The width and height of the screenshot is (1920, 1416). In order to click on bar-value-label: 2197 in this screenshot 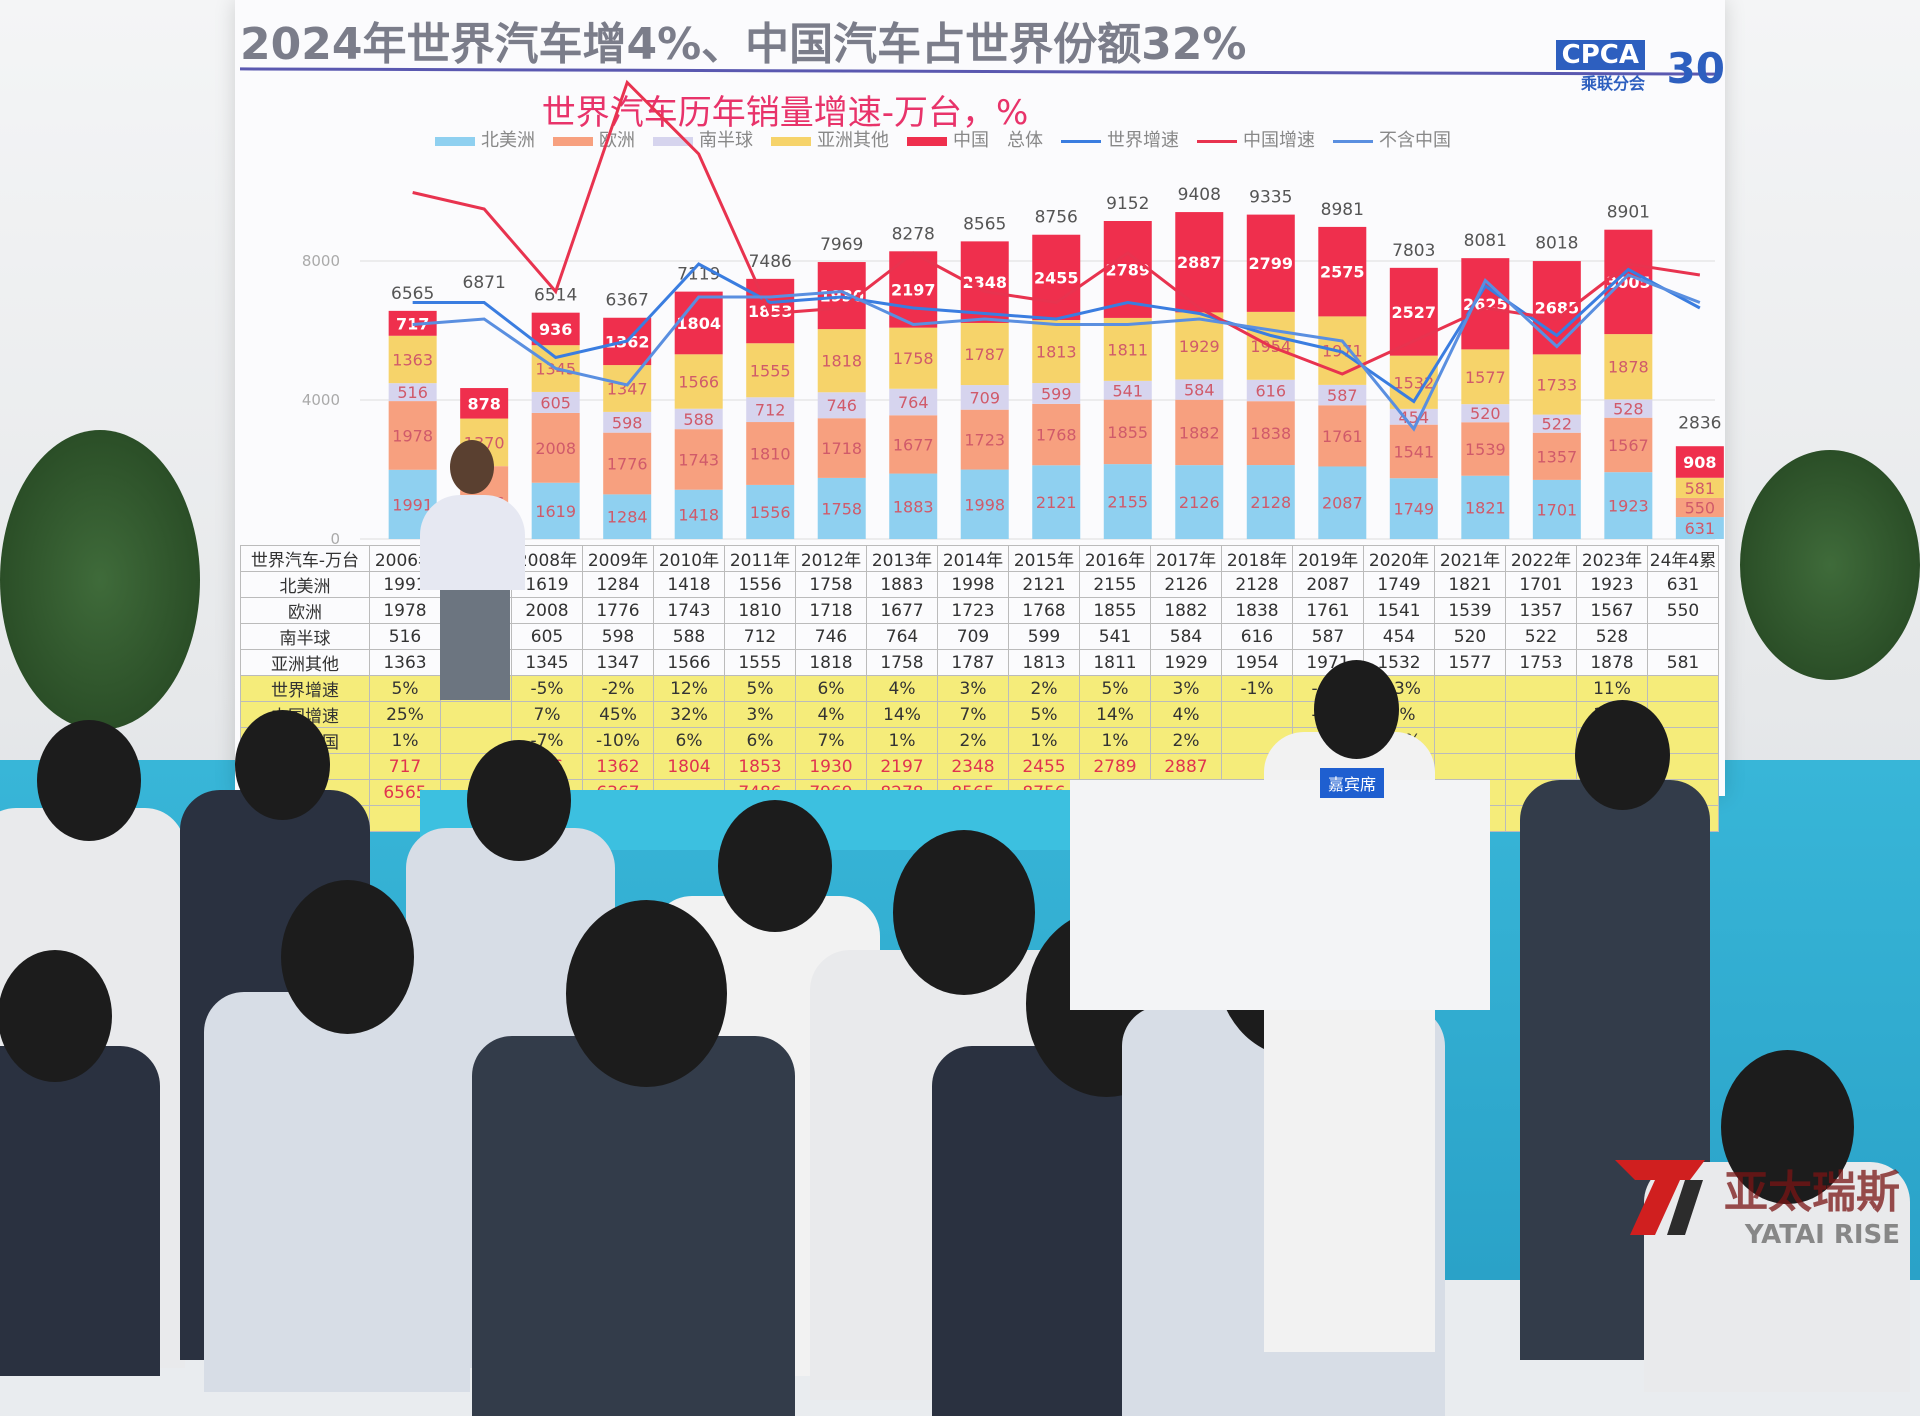, I will do `click(913, 289)`.